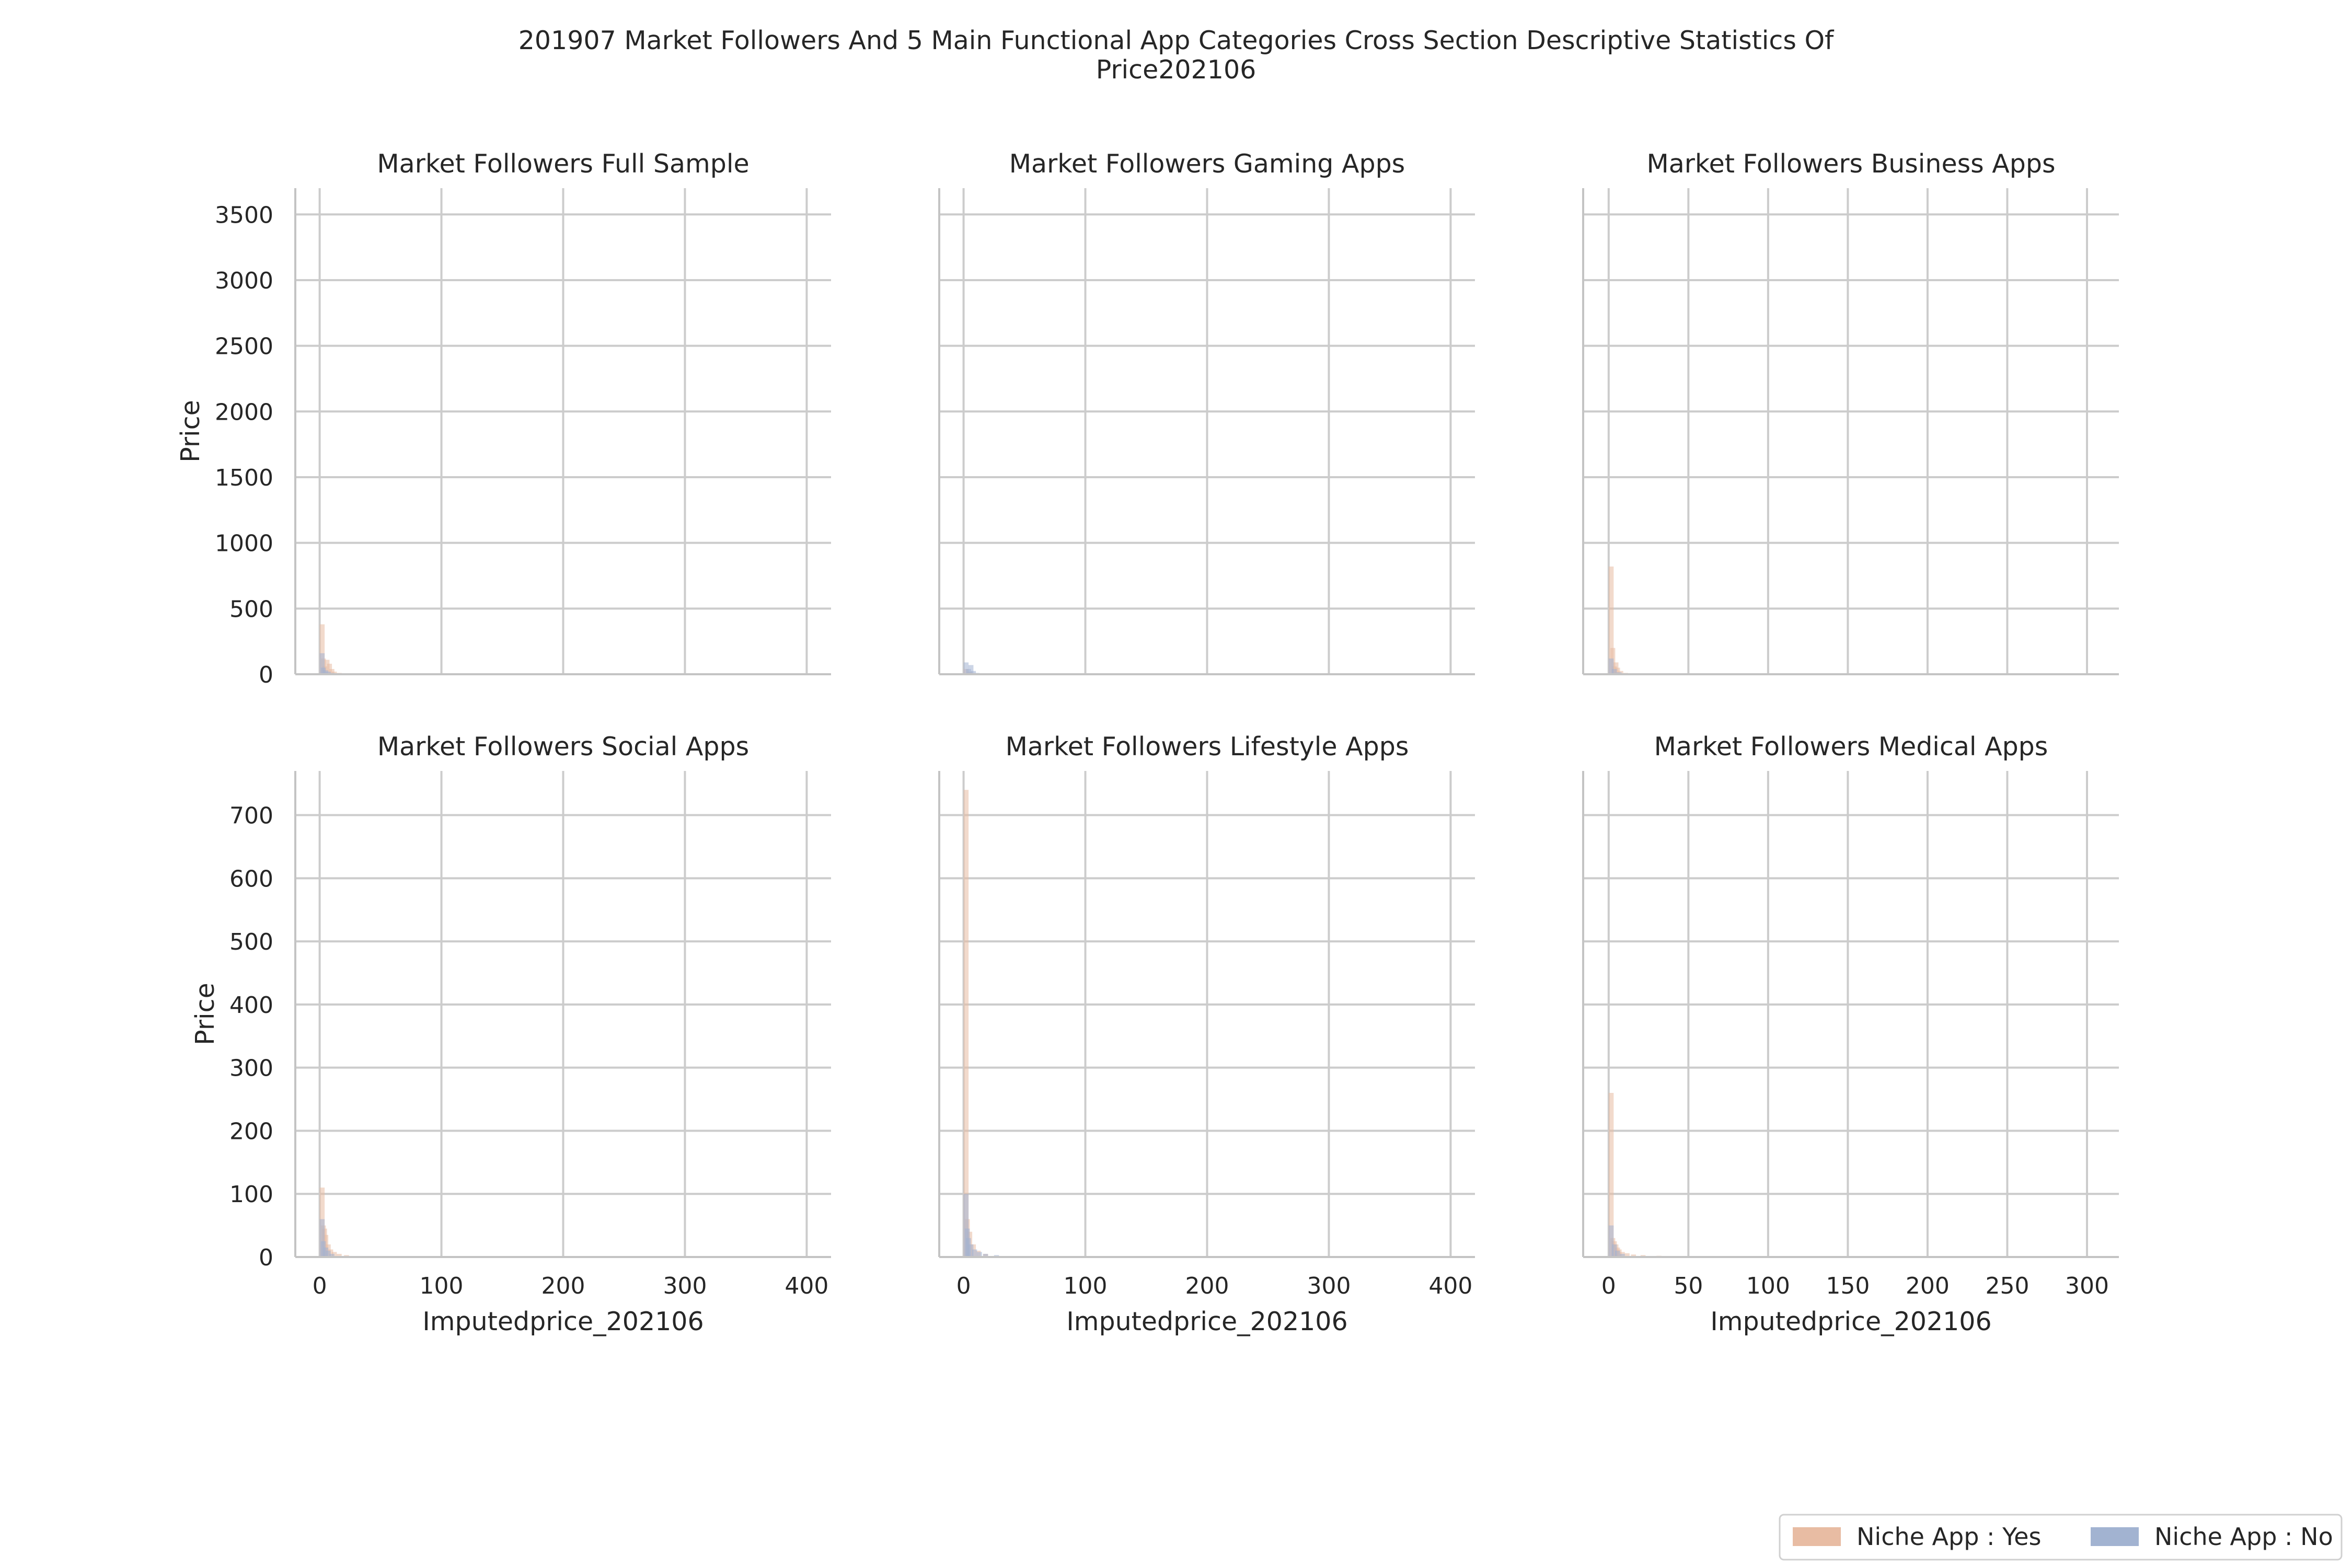  I want to click on y-tick-label: 100, so click(251, 1194).